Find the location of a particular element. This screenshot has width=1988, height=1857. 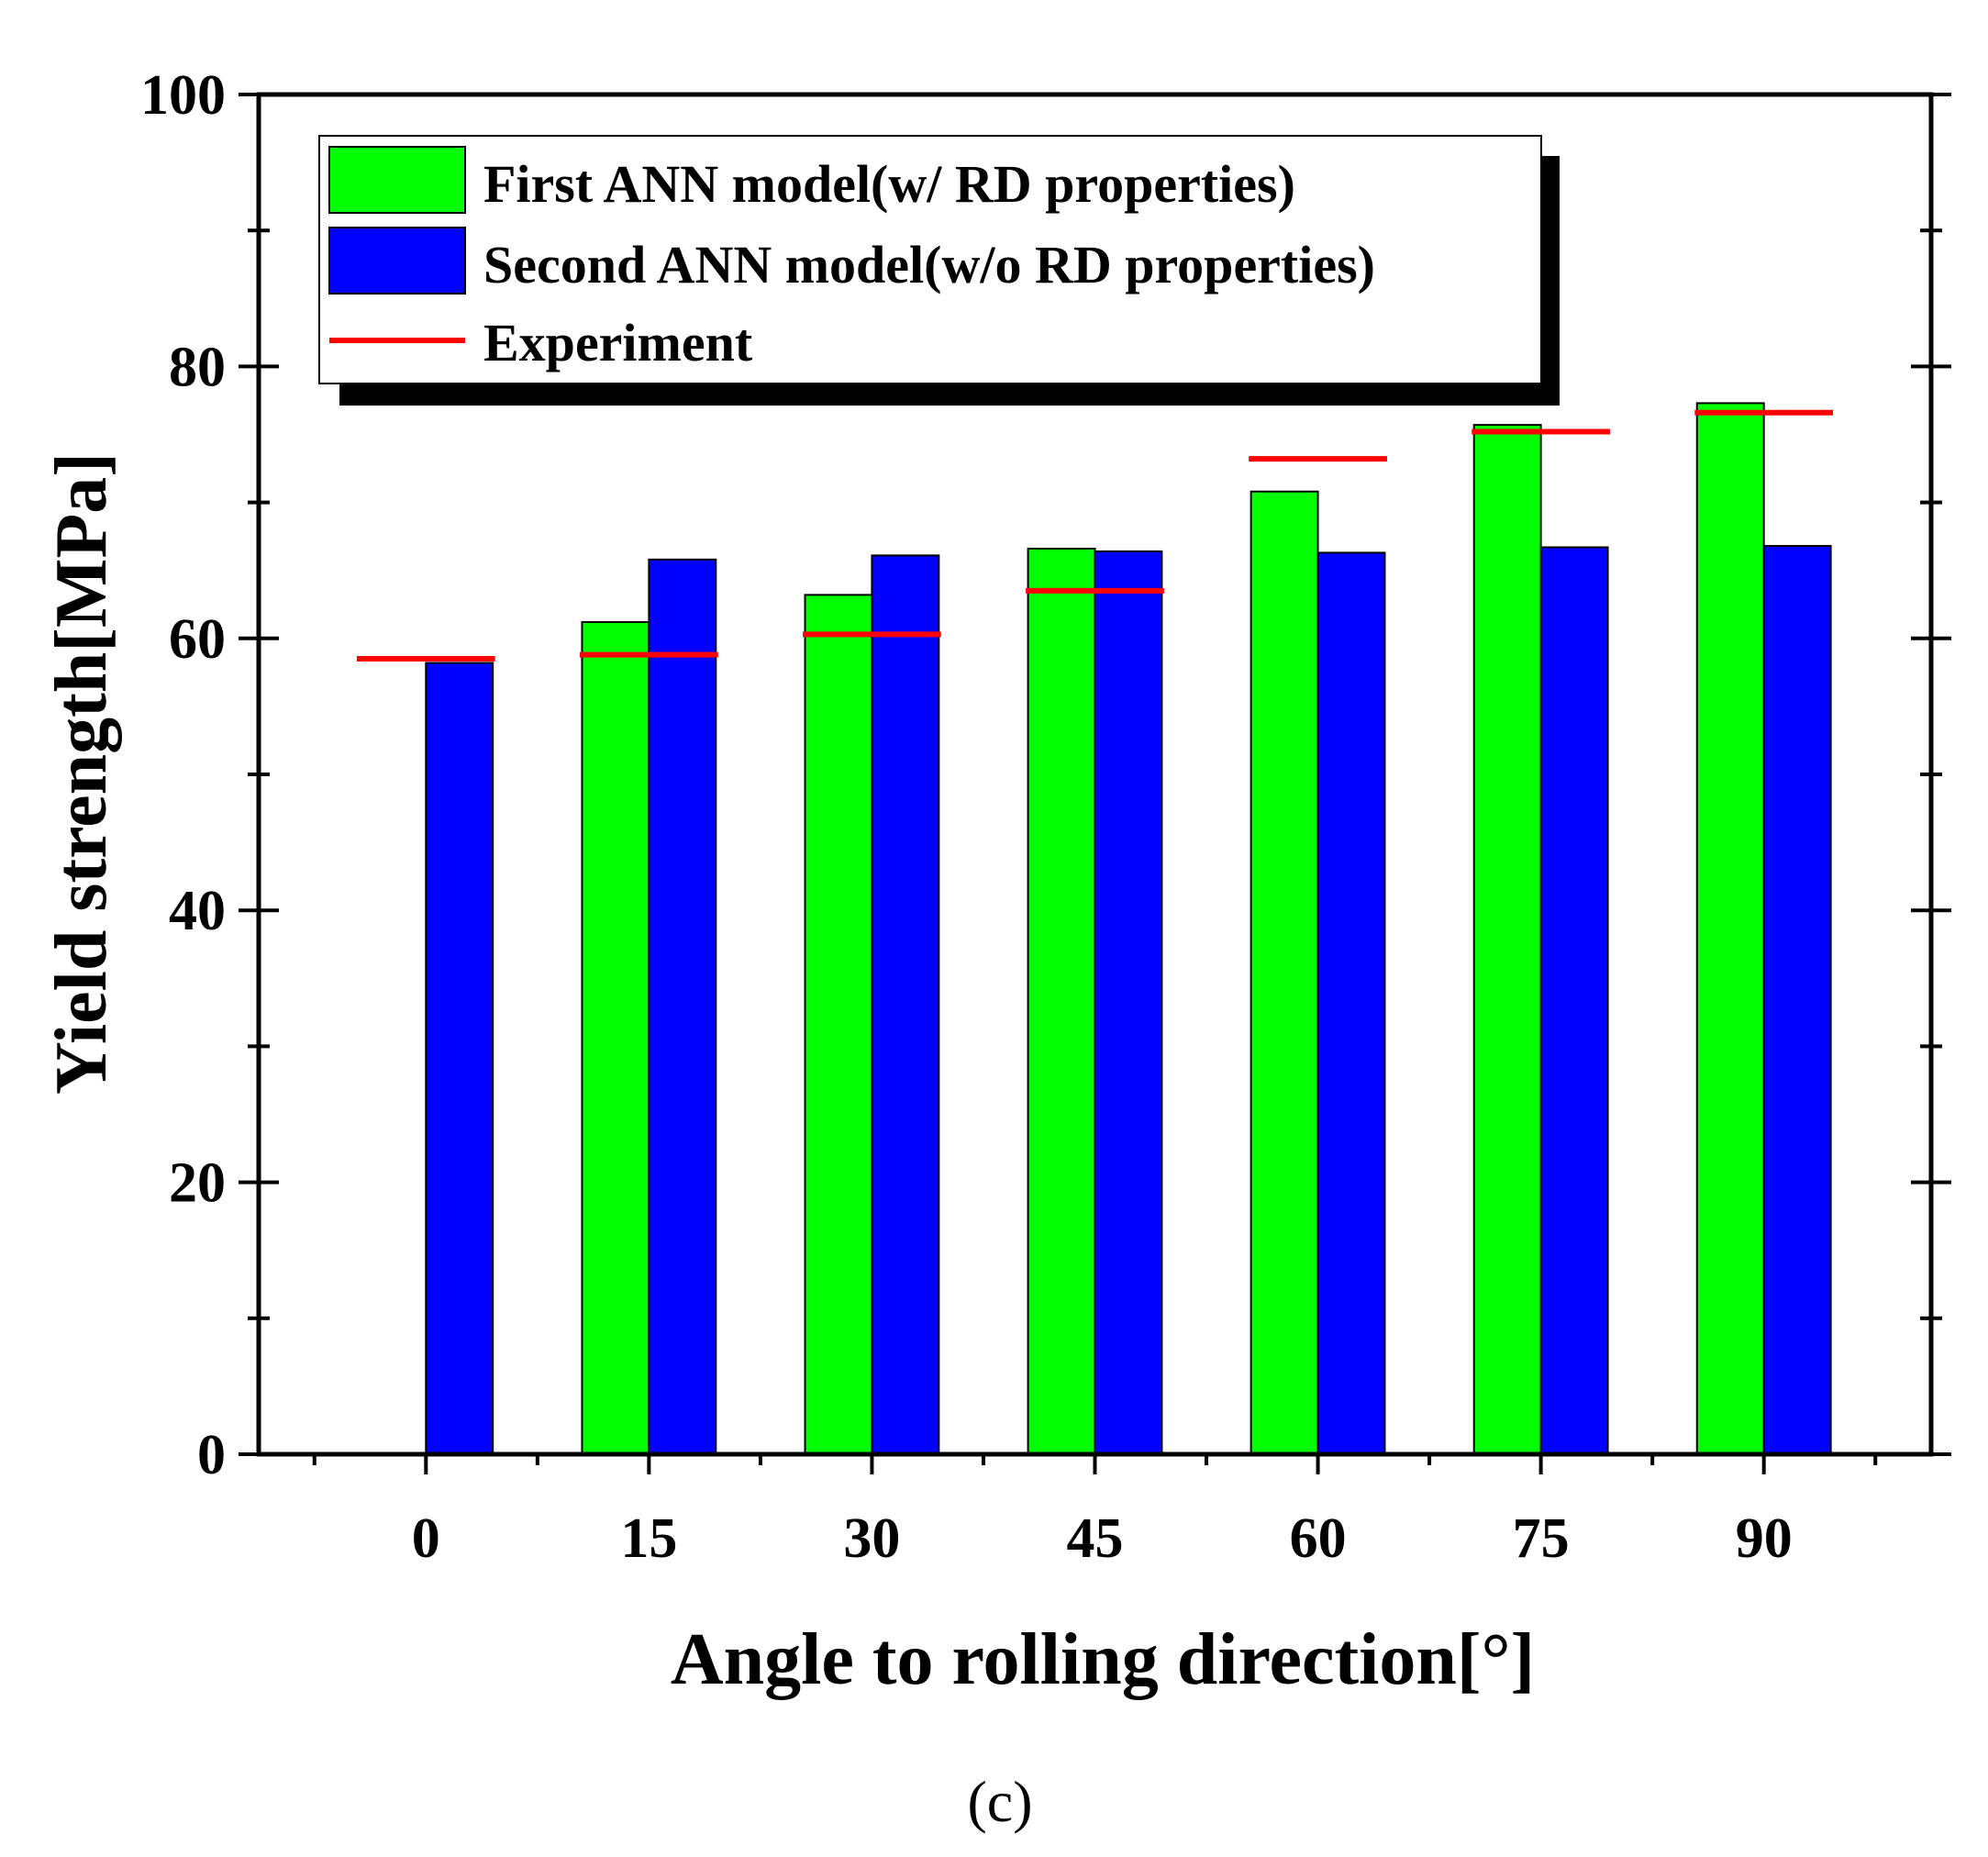

y-tick-label-100: 100 is located at coordinates (183, 95).